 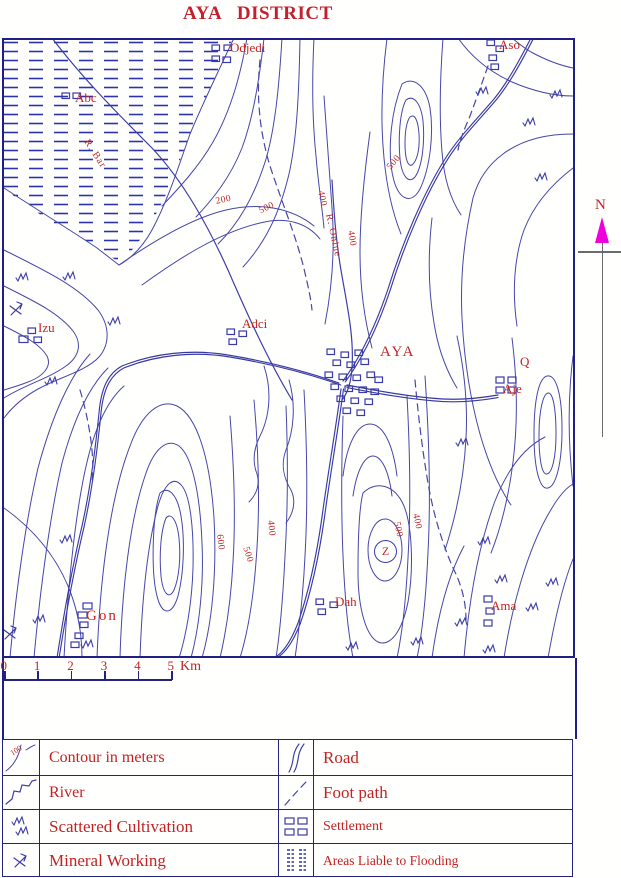 I want to click on settlement-icon, so click(x=296, y=826).